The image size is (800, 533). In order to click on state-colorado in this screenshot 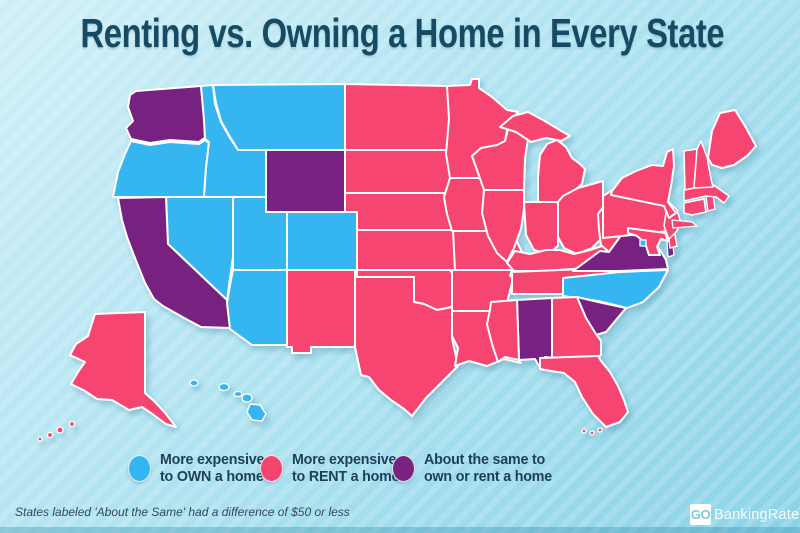, I will do `click(322, 241)`.